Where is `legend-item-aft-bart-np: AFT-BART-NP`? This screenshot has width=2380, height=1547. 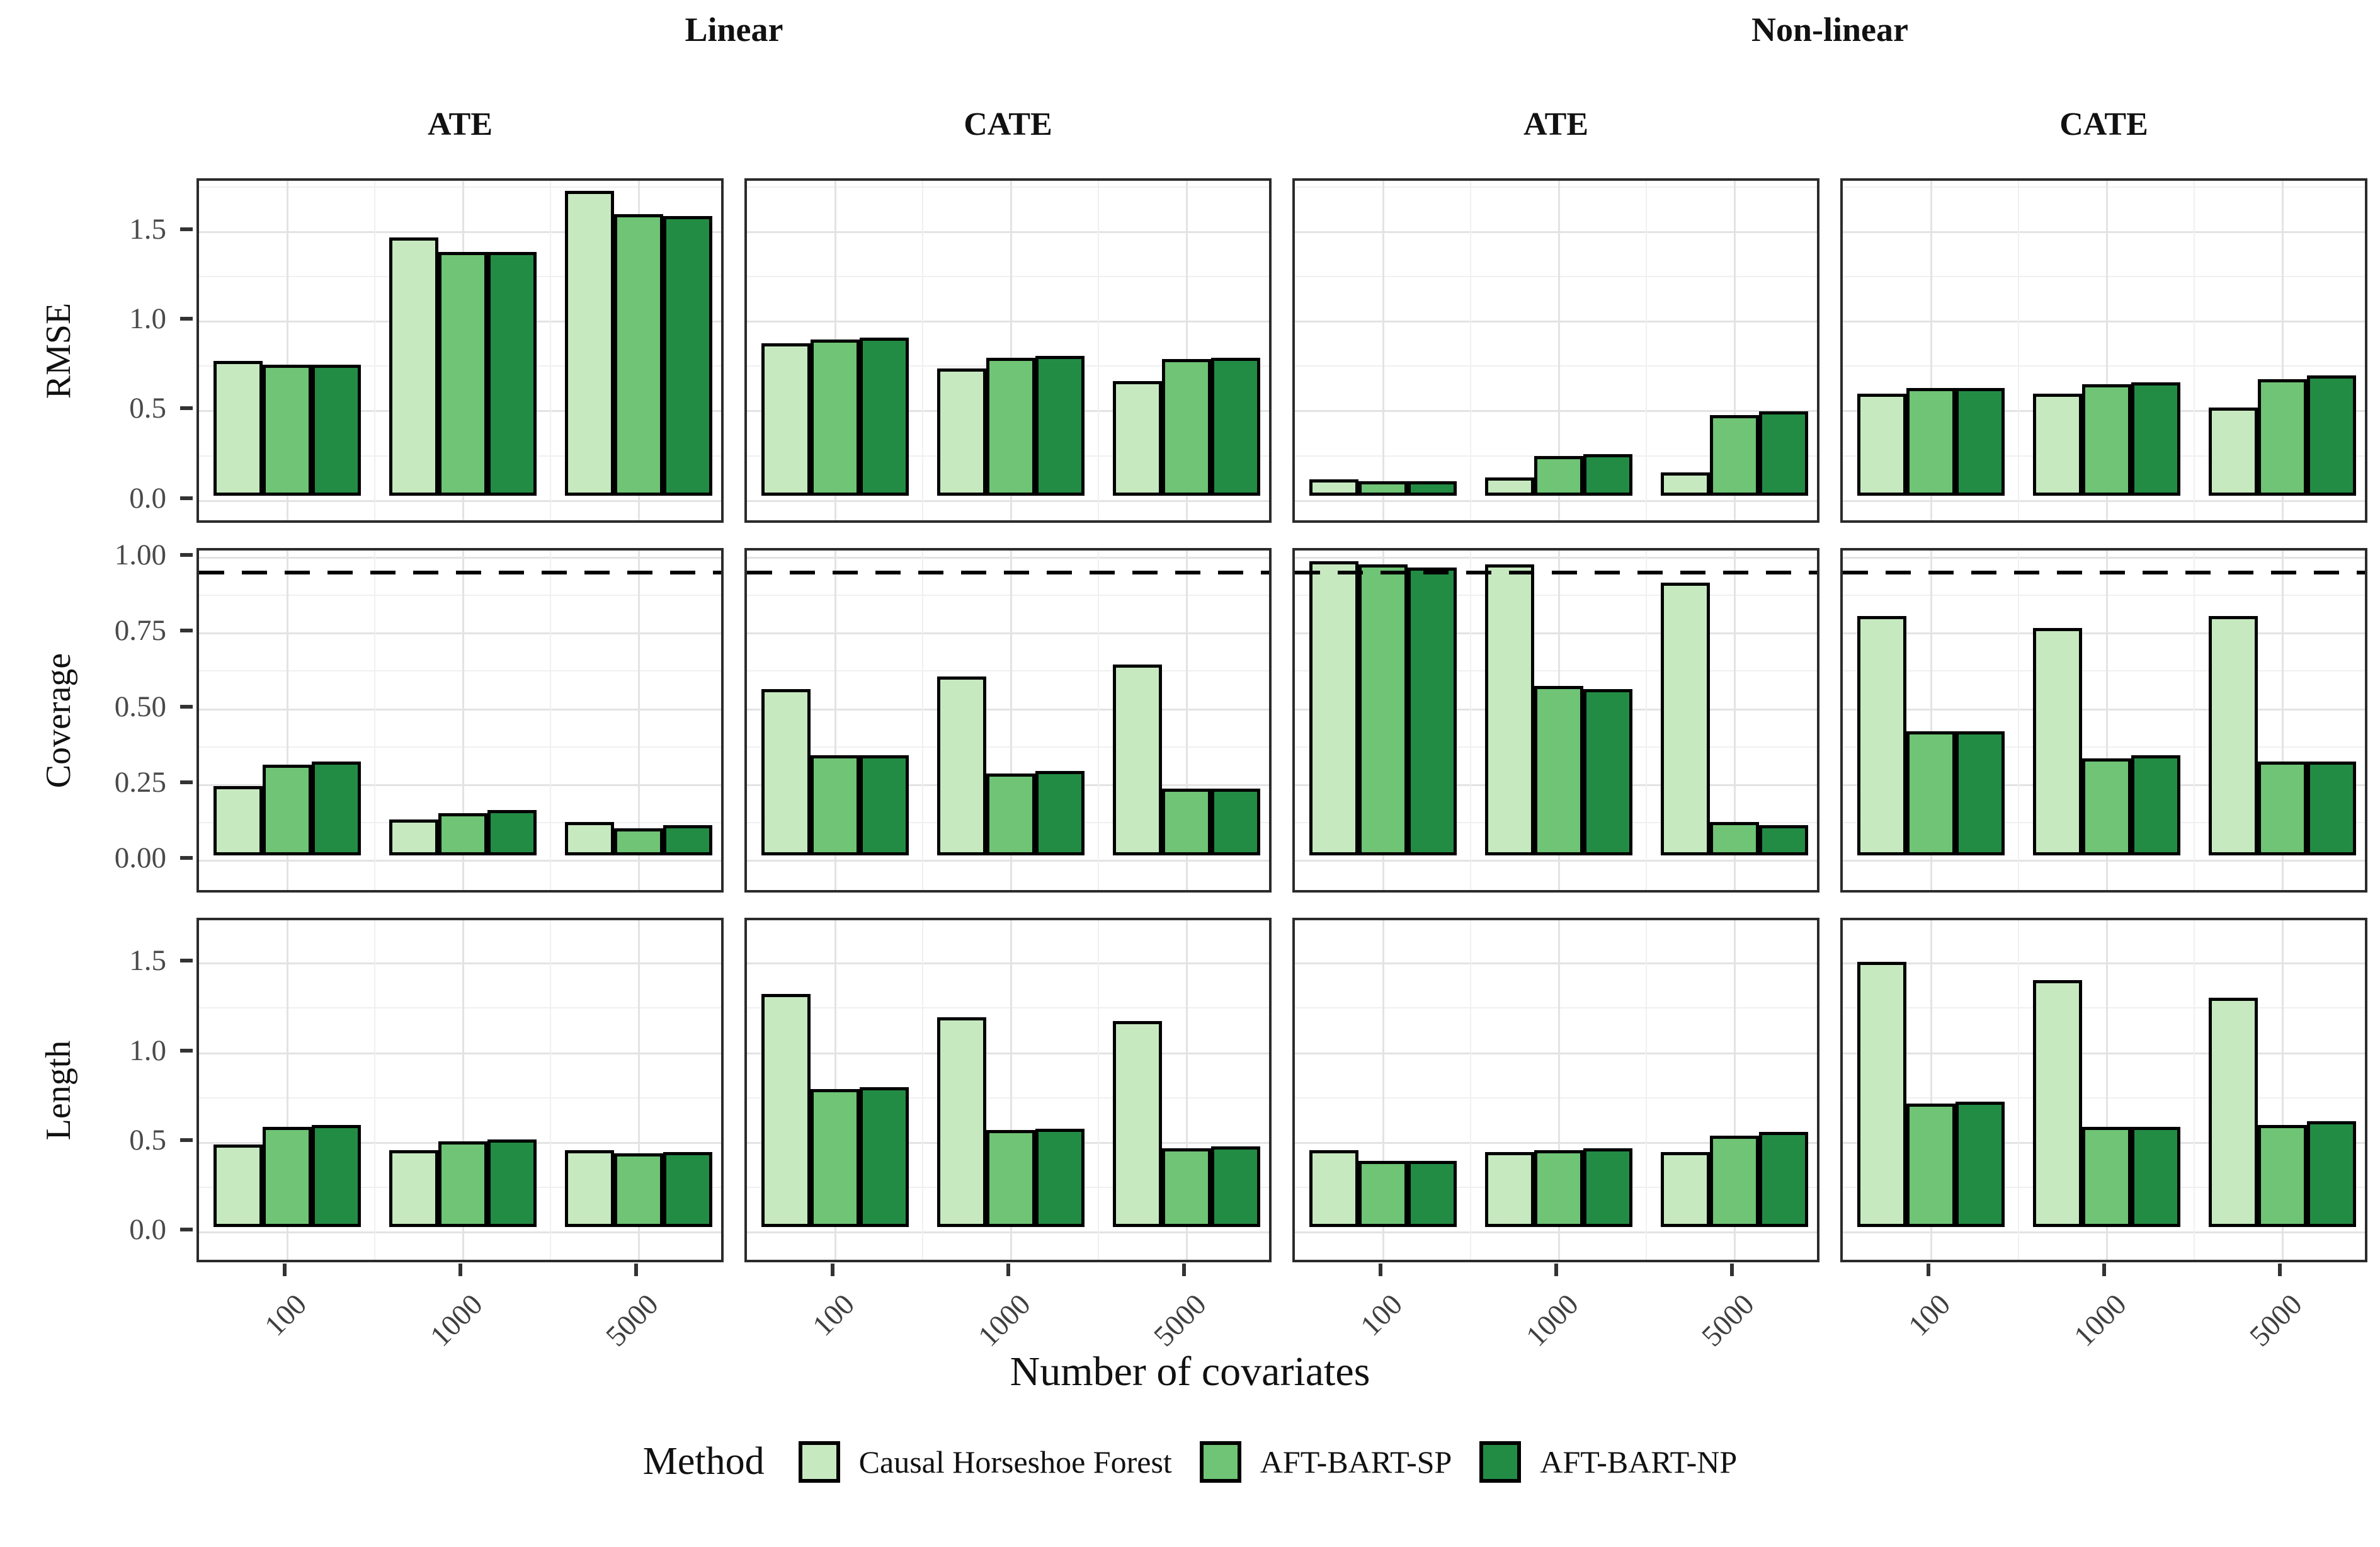 legend-item-aft-bart-np: AFT-BART-NP is located at coordinates (1608, 1462).